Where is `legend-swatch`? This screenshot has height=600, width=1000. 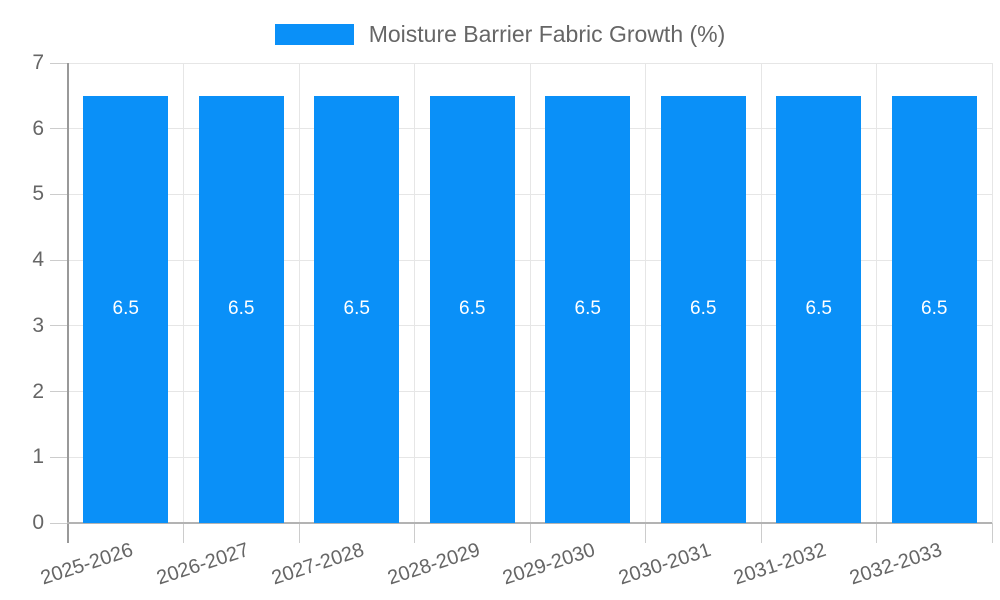
legend-swatch is located at coordinates (314, 34).